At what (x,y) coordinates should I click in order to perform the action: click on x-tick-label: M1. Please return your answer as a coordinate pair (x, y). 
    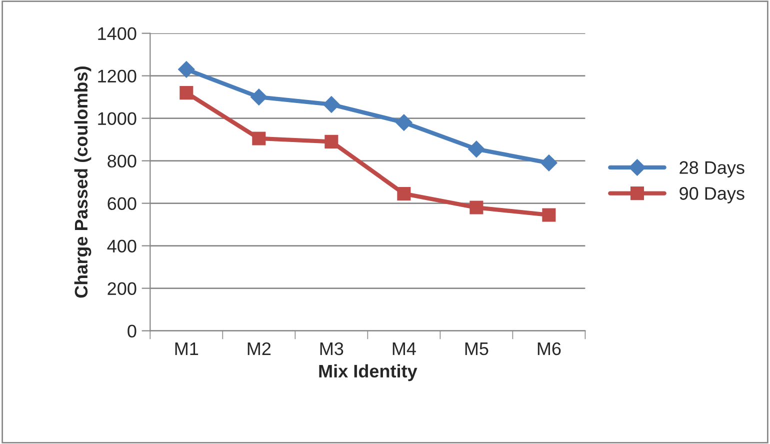
    Looking at the image, I should click on (186, 348).